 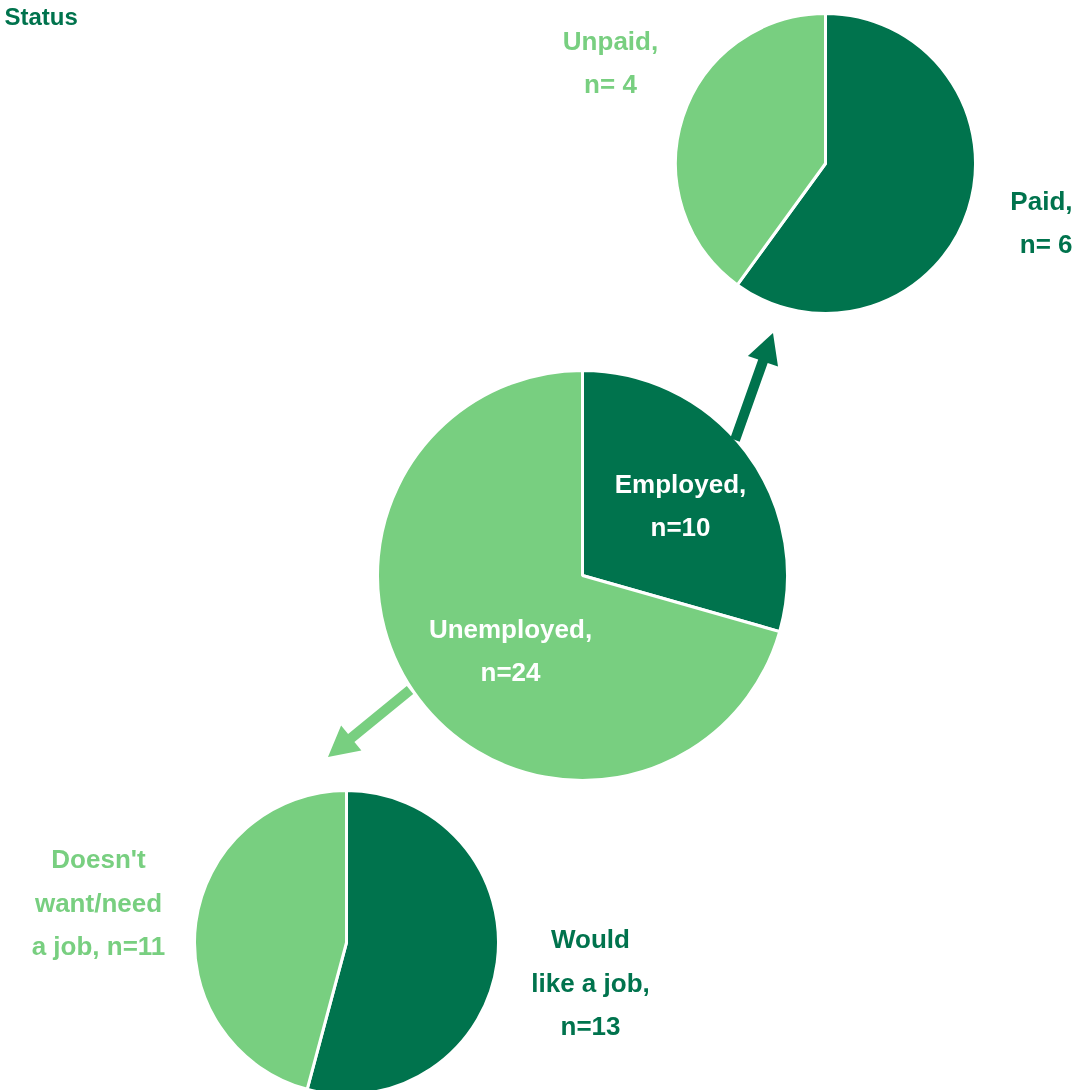 What do you see at coordinates (98, 902) in the screenshot?
I see `slice-label: Doesn't want/need a job, n=11` at bounding box center [98, 902].